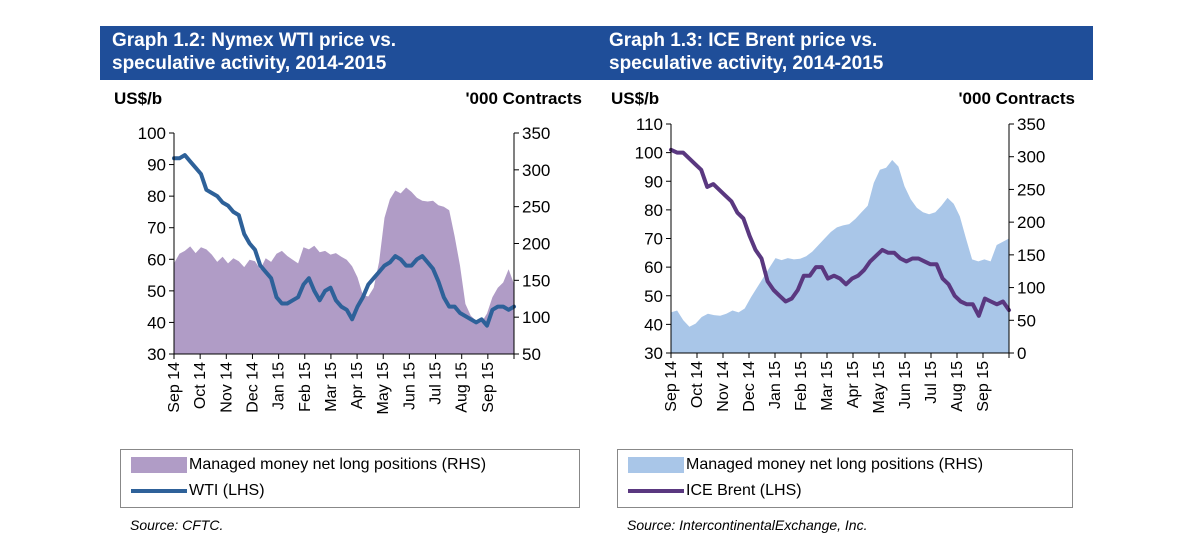 The image size is (1184, 559). What do you see at coordinates (747, 525) in the screenshot?
I see `chart-source: Source: IntercontinentalExchange, Inc.` at bounding box center [747, 525].